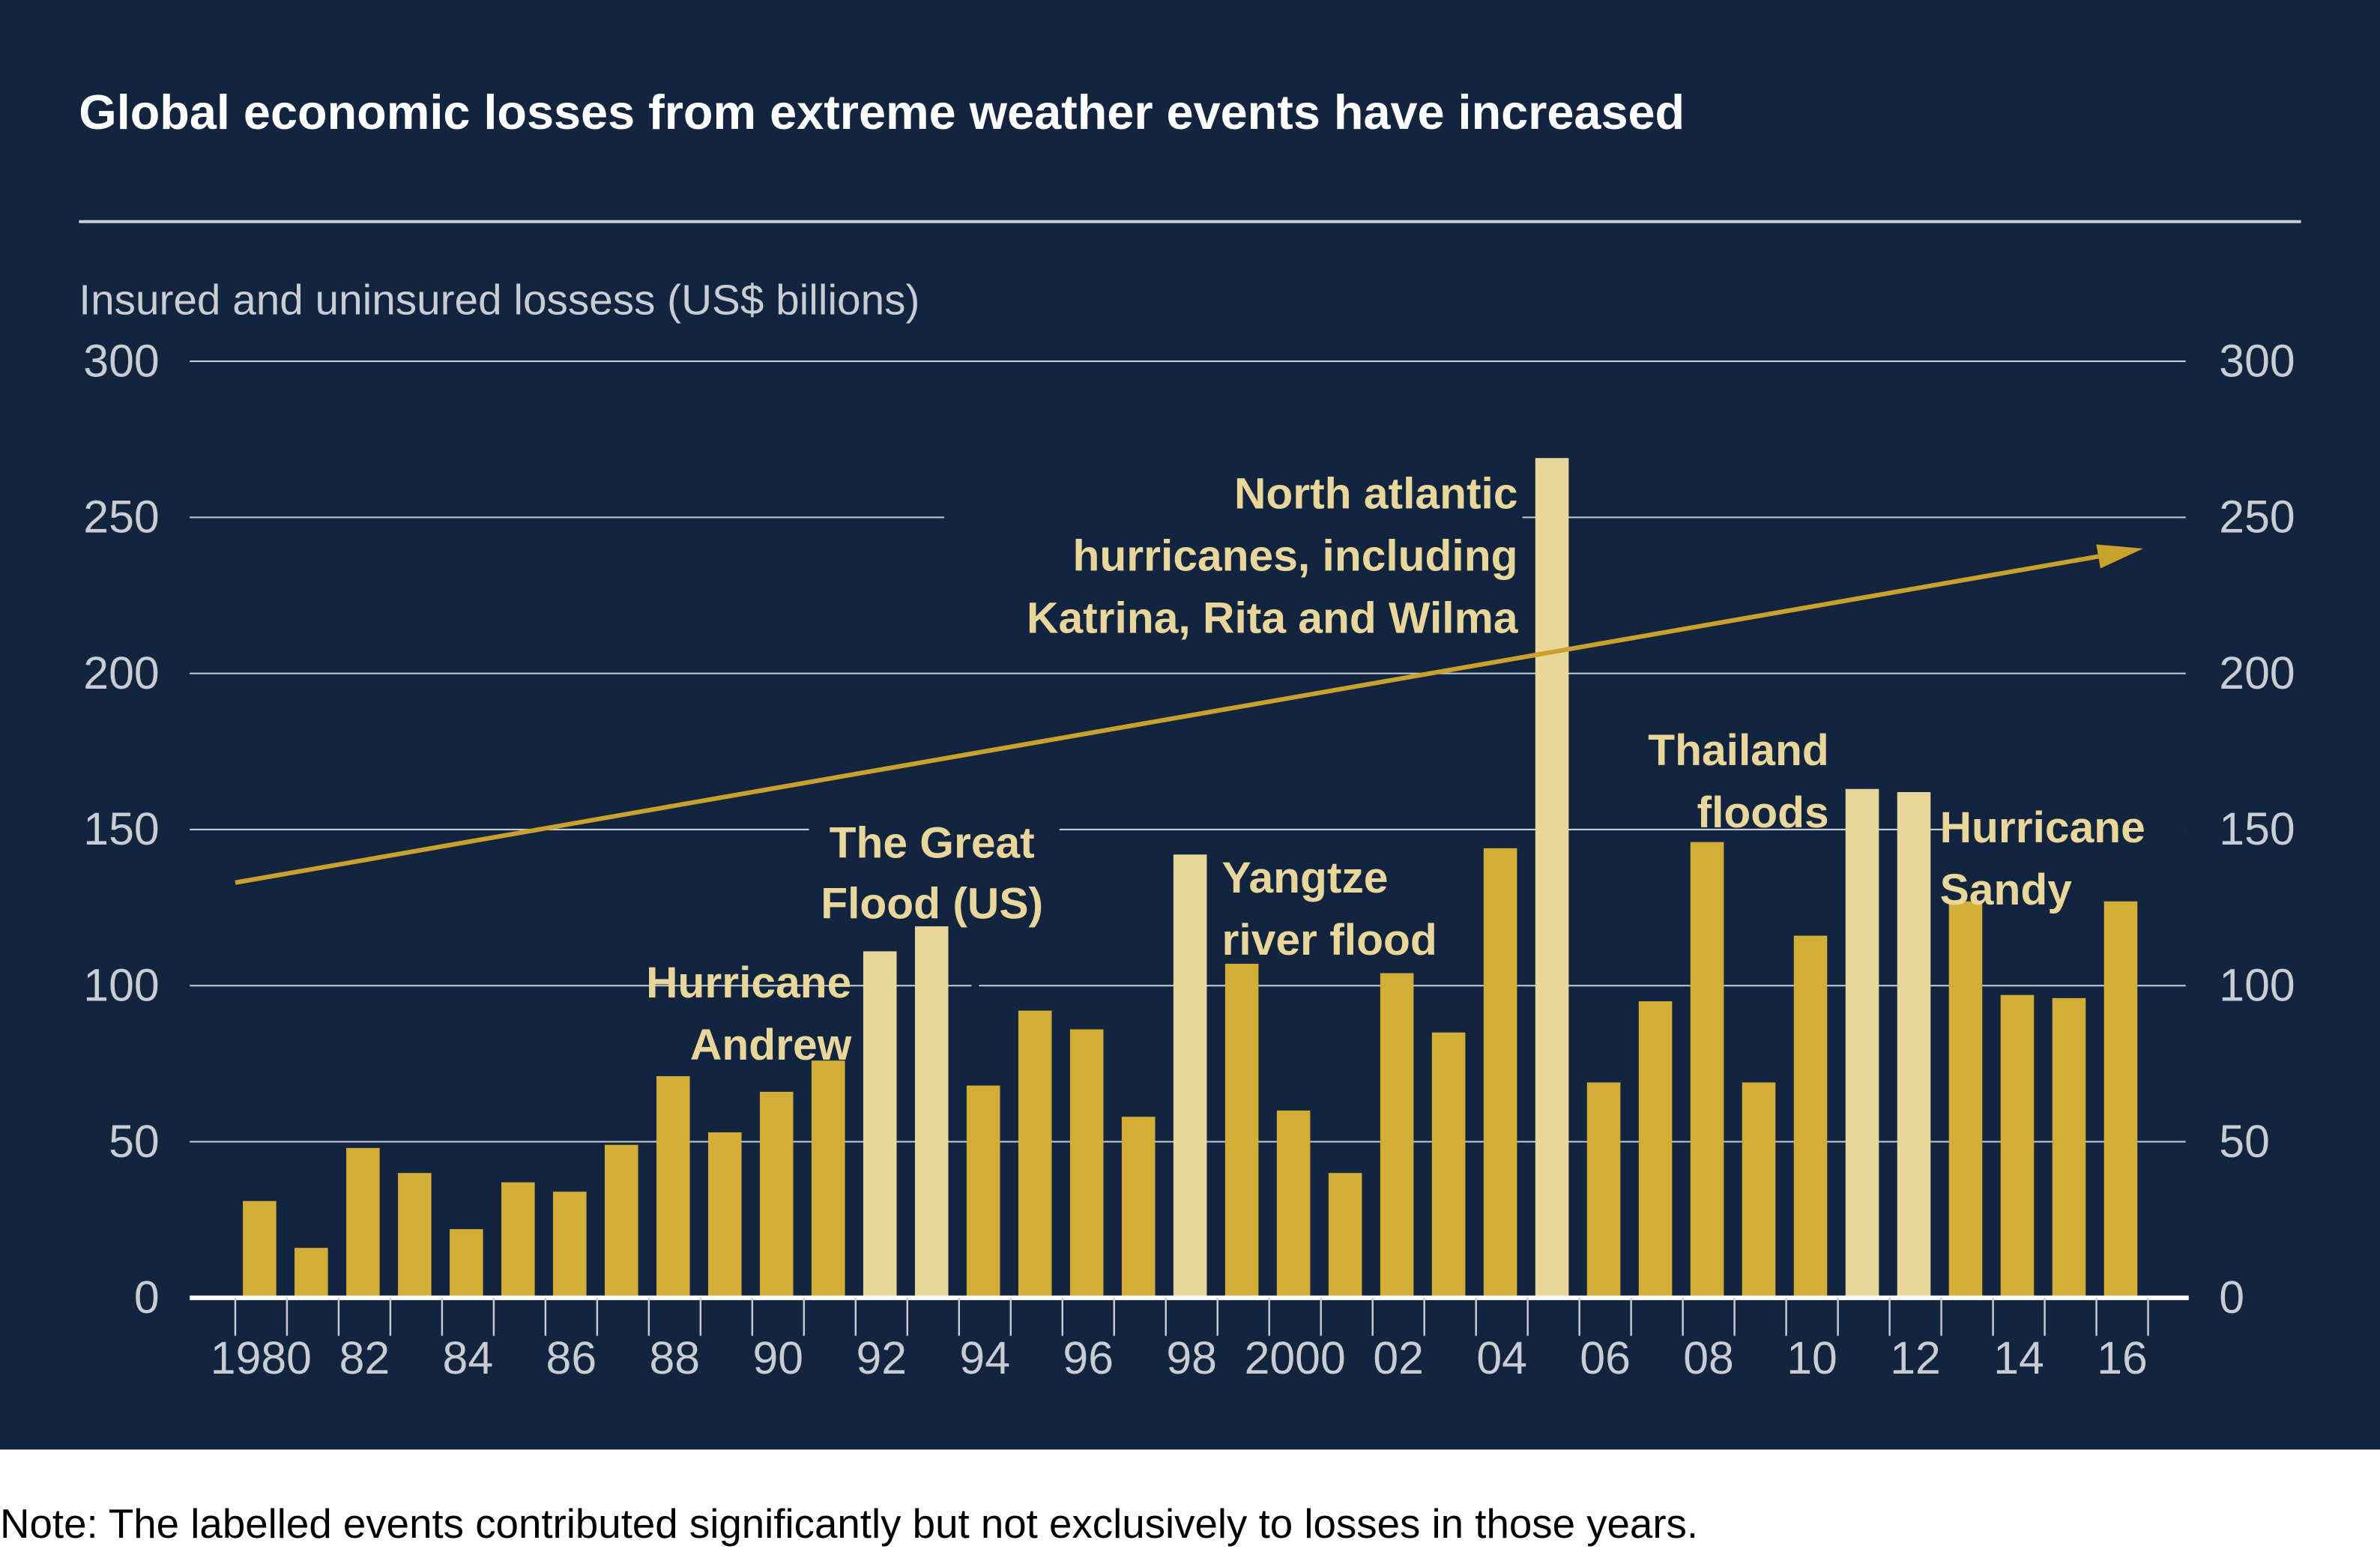 The image size is (2380, 1558). I want to click on x-tick-label: 92, so click(881, 1357).